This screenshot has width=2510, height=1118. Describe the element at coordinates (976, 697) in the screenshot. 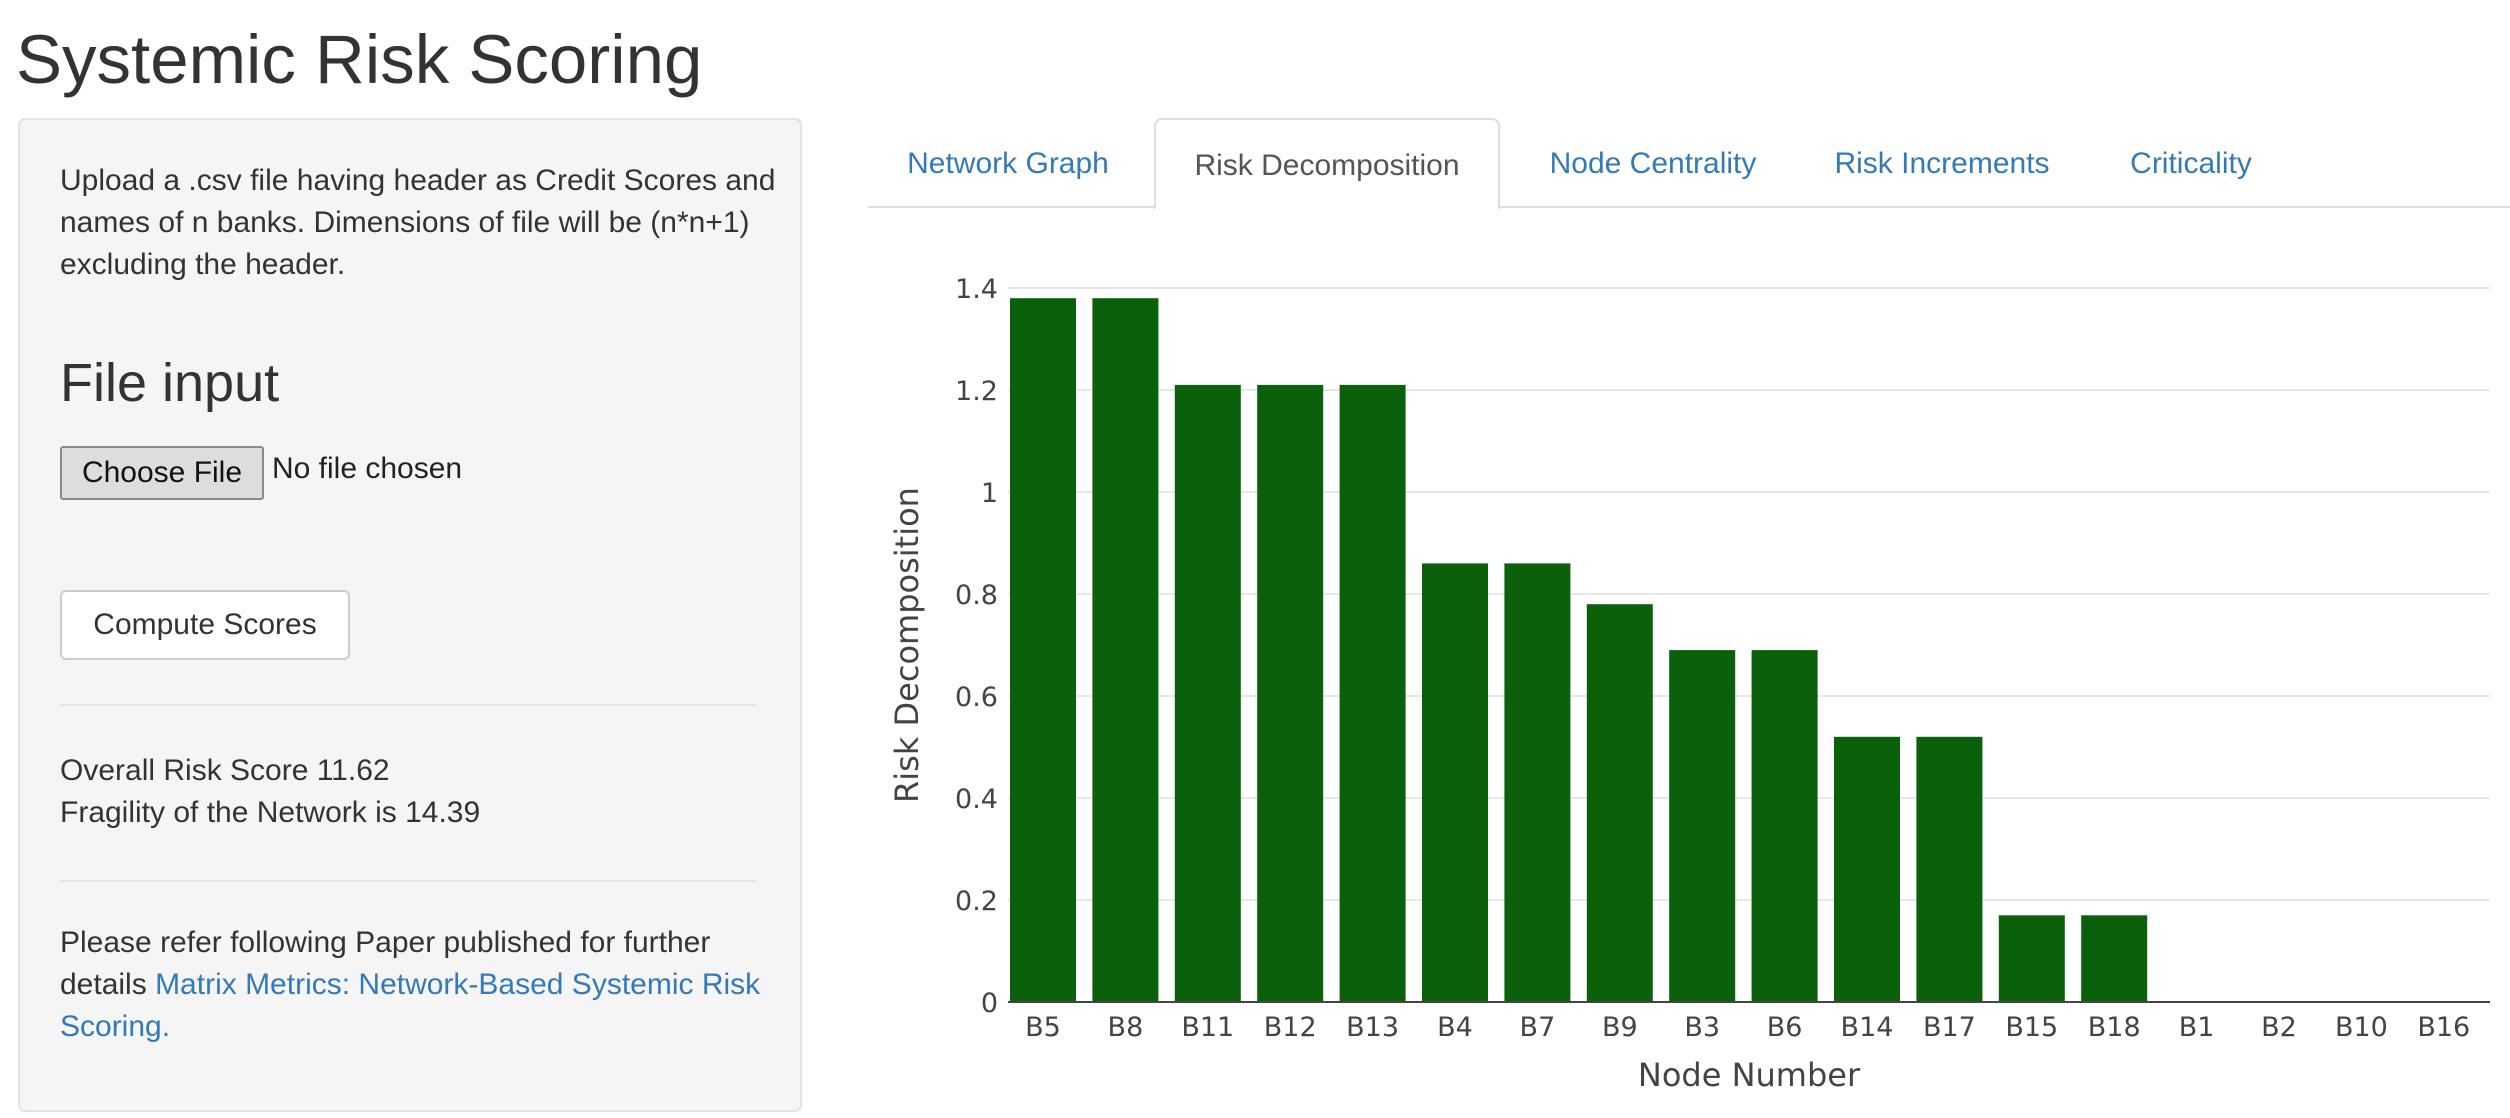

I see `y-tick-label: 0.6` at that location.